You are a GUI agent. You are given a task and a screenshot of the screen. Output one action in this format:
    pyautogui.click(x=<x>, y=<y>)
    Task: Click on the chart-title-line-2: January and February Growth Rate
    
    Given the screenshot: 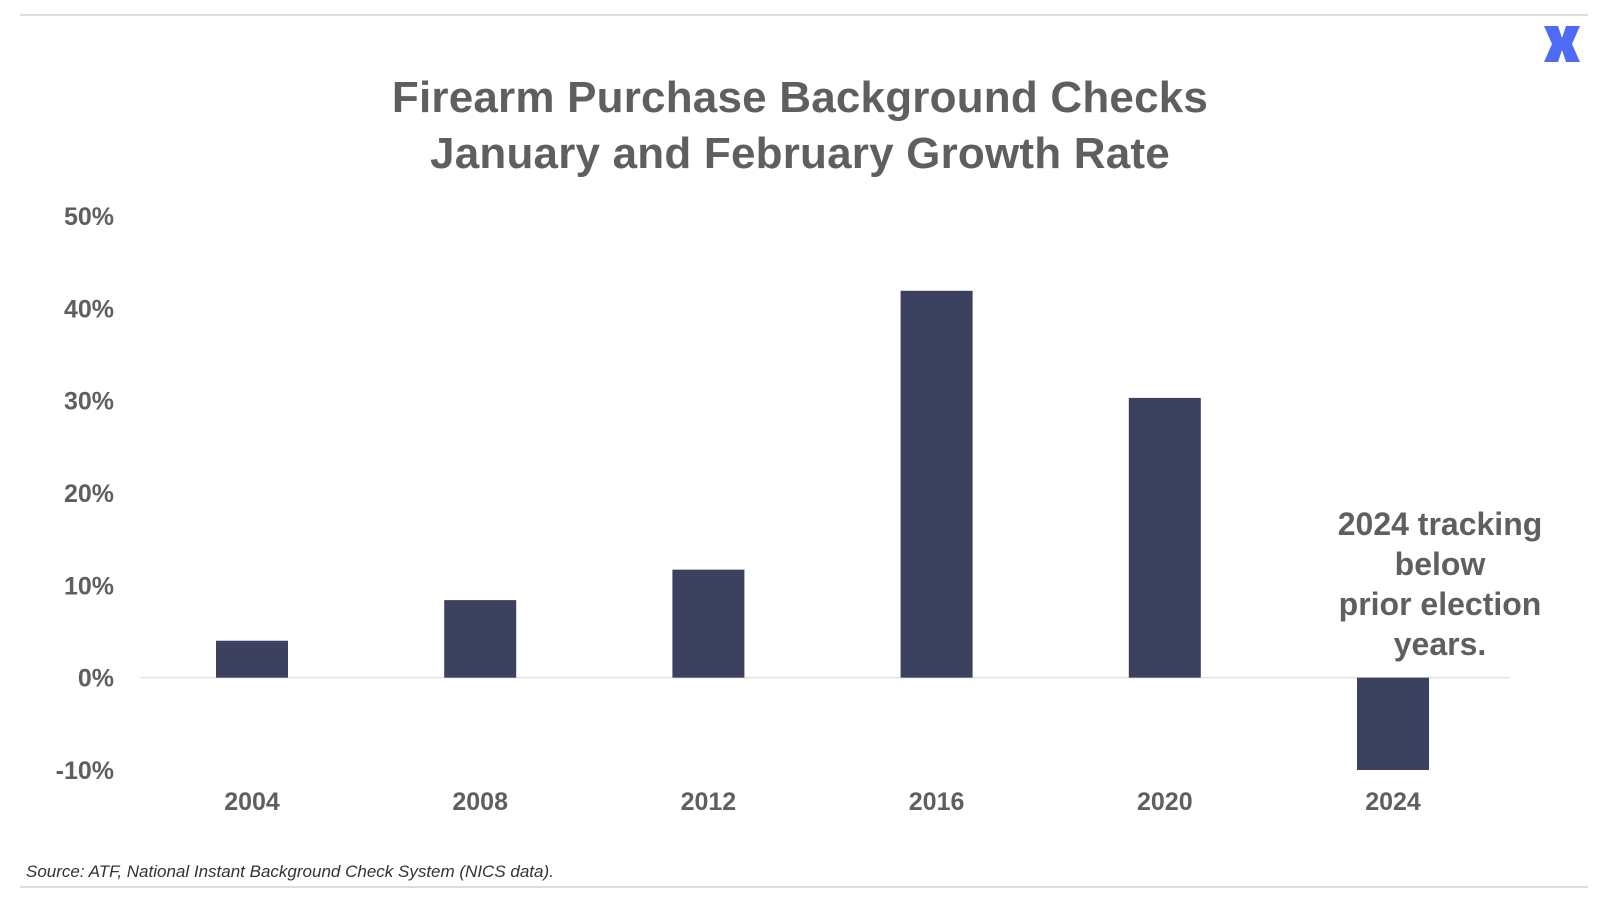 What is the action you would take?
    pyautogui.click(x=800, y=153)
    